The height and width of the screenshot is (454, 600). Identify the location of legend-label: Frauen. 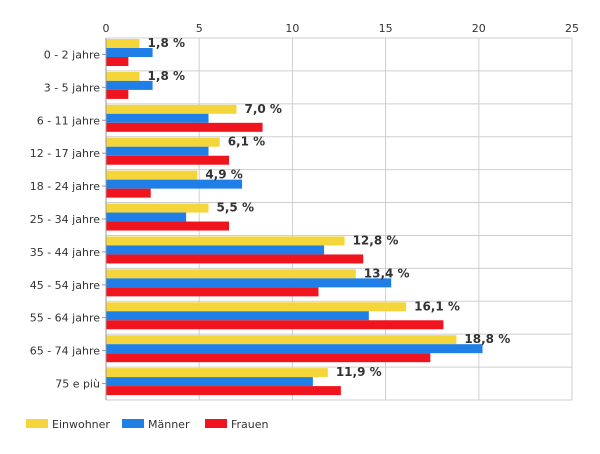
(250, 424).